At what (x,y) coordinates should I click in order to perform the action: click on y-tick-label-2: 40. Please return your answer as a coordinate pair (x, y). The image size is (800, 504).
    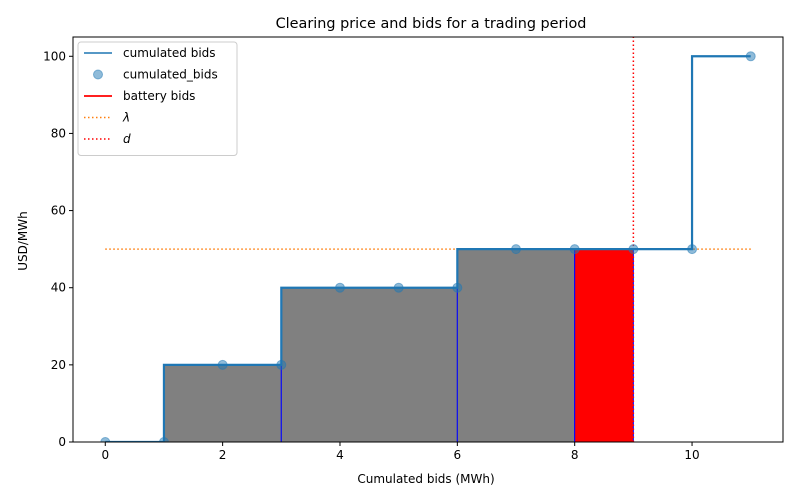
    Looking at the image, I should click on (58, 288).